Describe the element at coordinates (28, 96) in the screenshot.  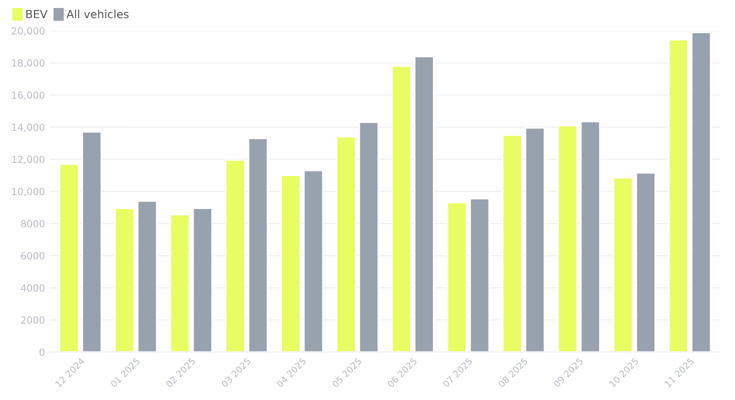
I see `y-tick-label: 16,000` at that location.